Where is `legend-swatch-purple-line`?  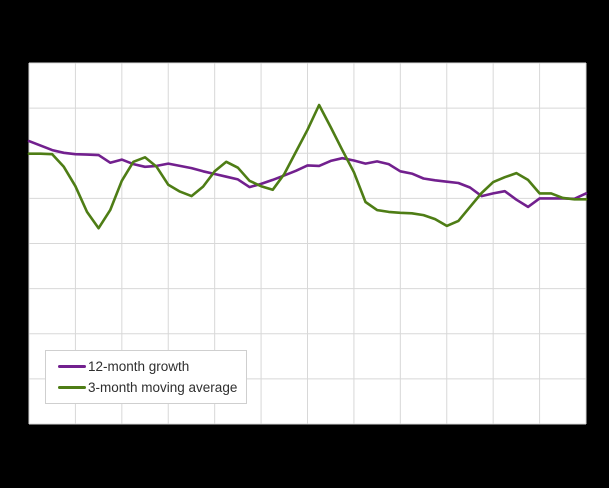 legend-swatch-purple-line is located at coordinates (72, 366).